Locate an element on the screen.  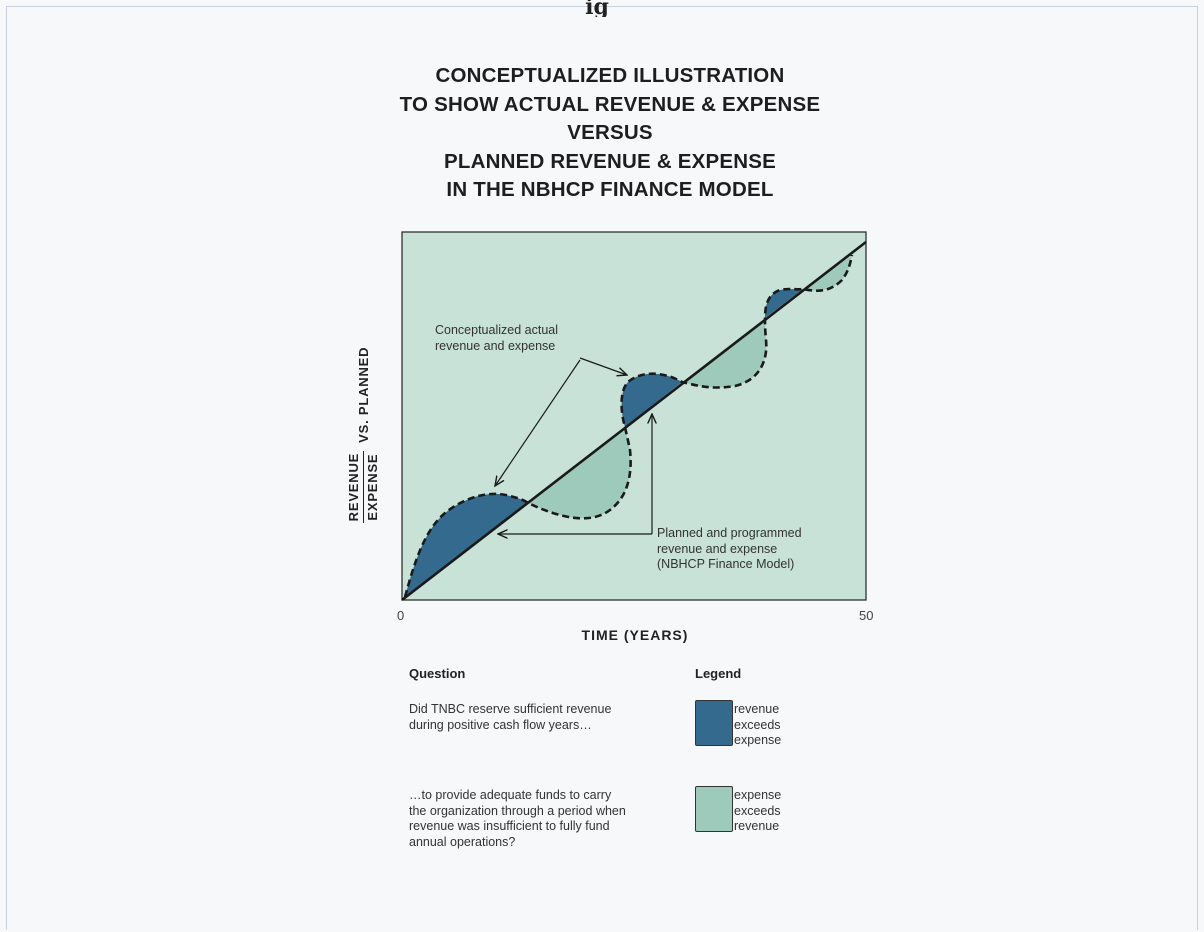
y-label-numerator: REVENUE is located at coordinates (355, 487).